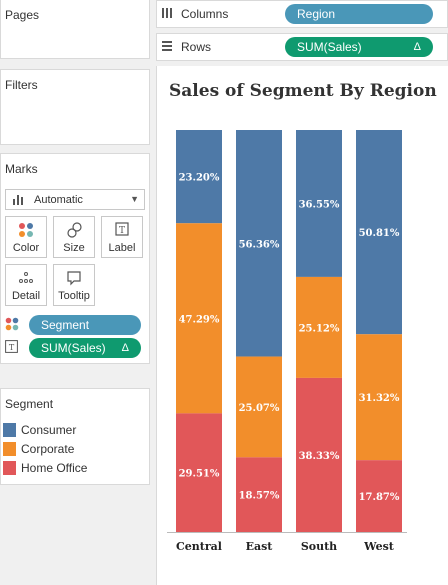 The image size is (448, 585). Describe the element at coordinates (19, 200) in the screenshot. I see `bar-chart-icon` at that location.